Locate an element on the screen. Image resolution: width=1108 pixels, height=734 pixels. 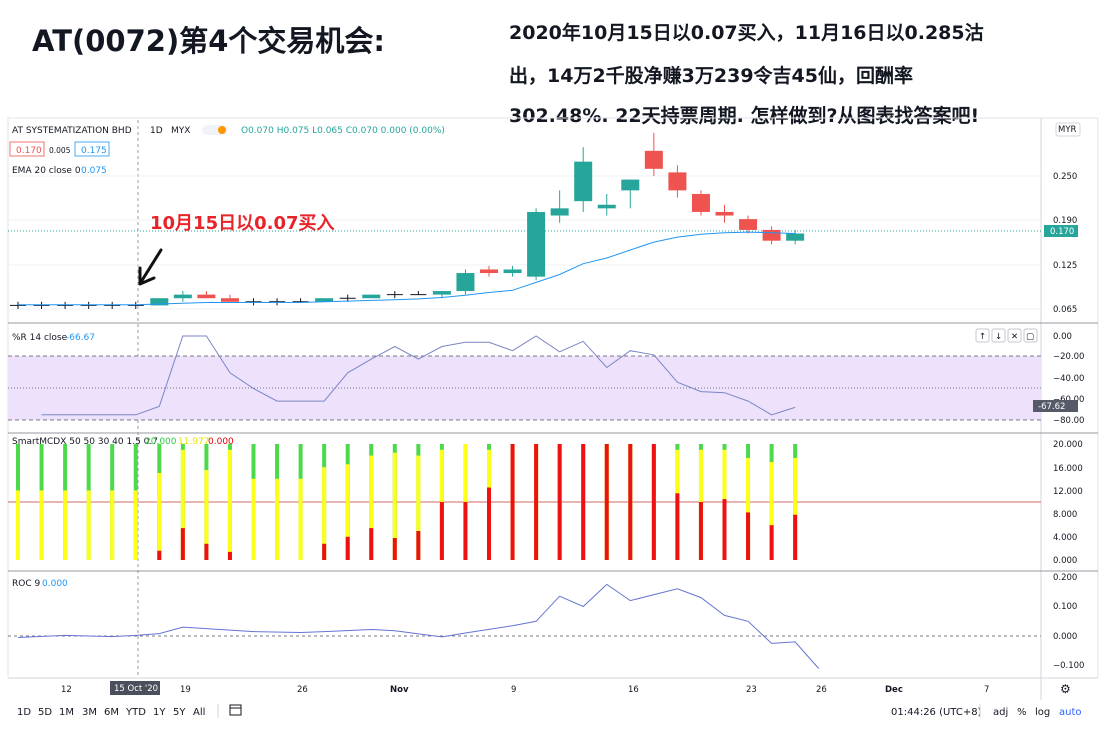
bid-price: 0.170 is located at coordinates (29, 151).